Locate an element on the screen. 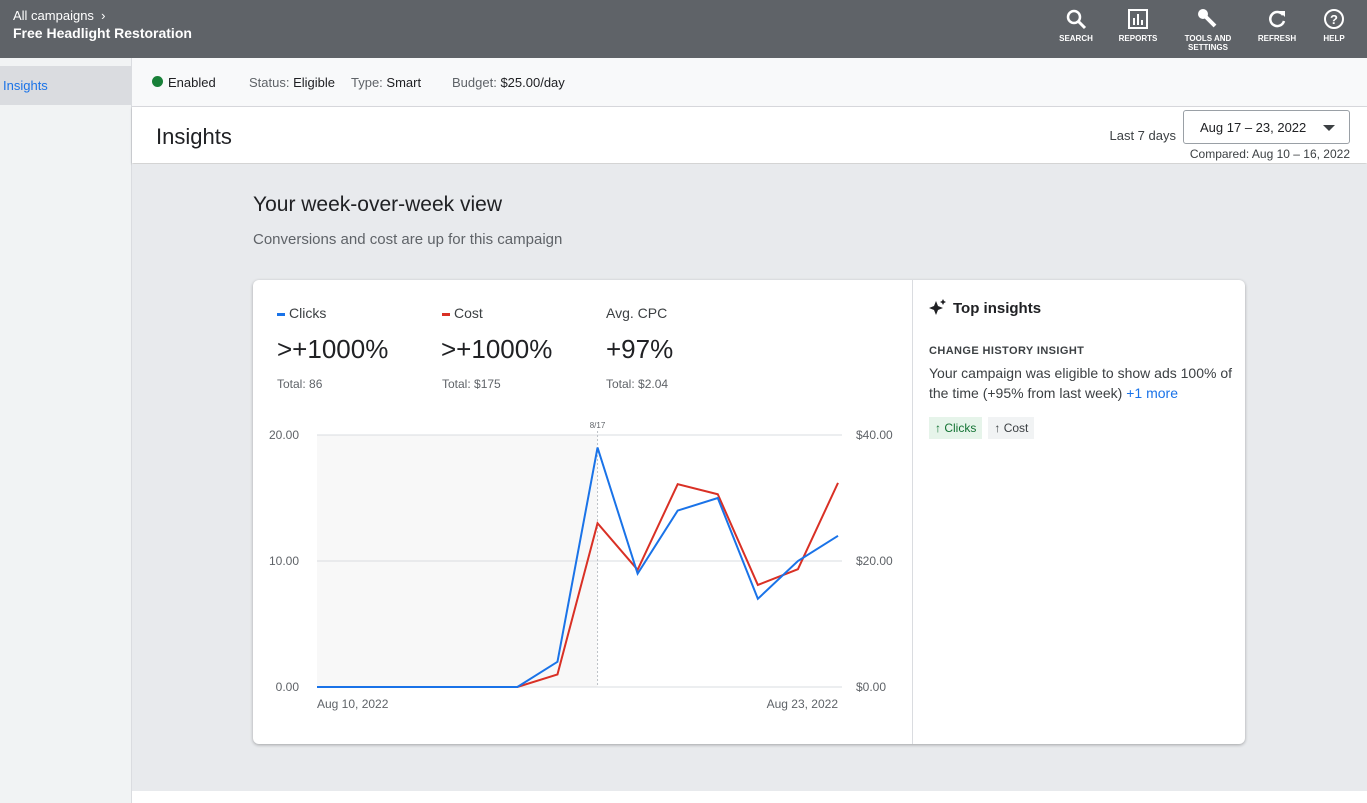 This screenshot has width=1367, height=803. y2-tick-label: $0.00 is located at coordinates (871, 687).